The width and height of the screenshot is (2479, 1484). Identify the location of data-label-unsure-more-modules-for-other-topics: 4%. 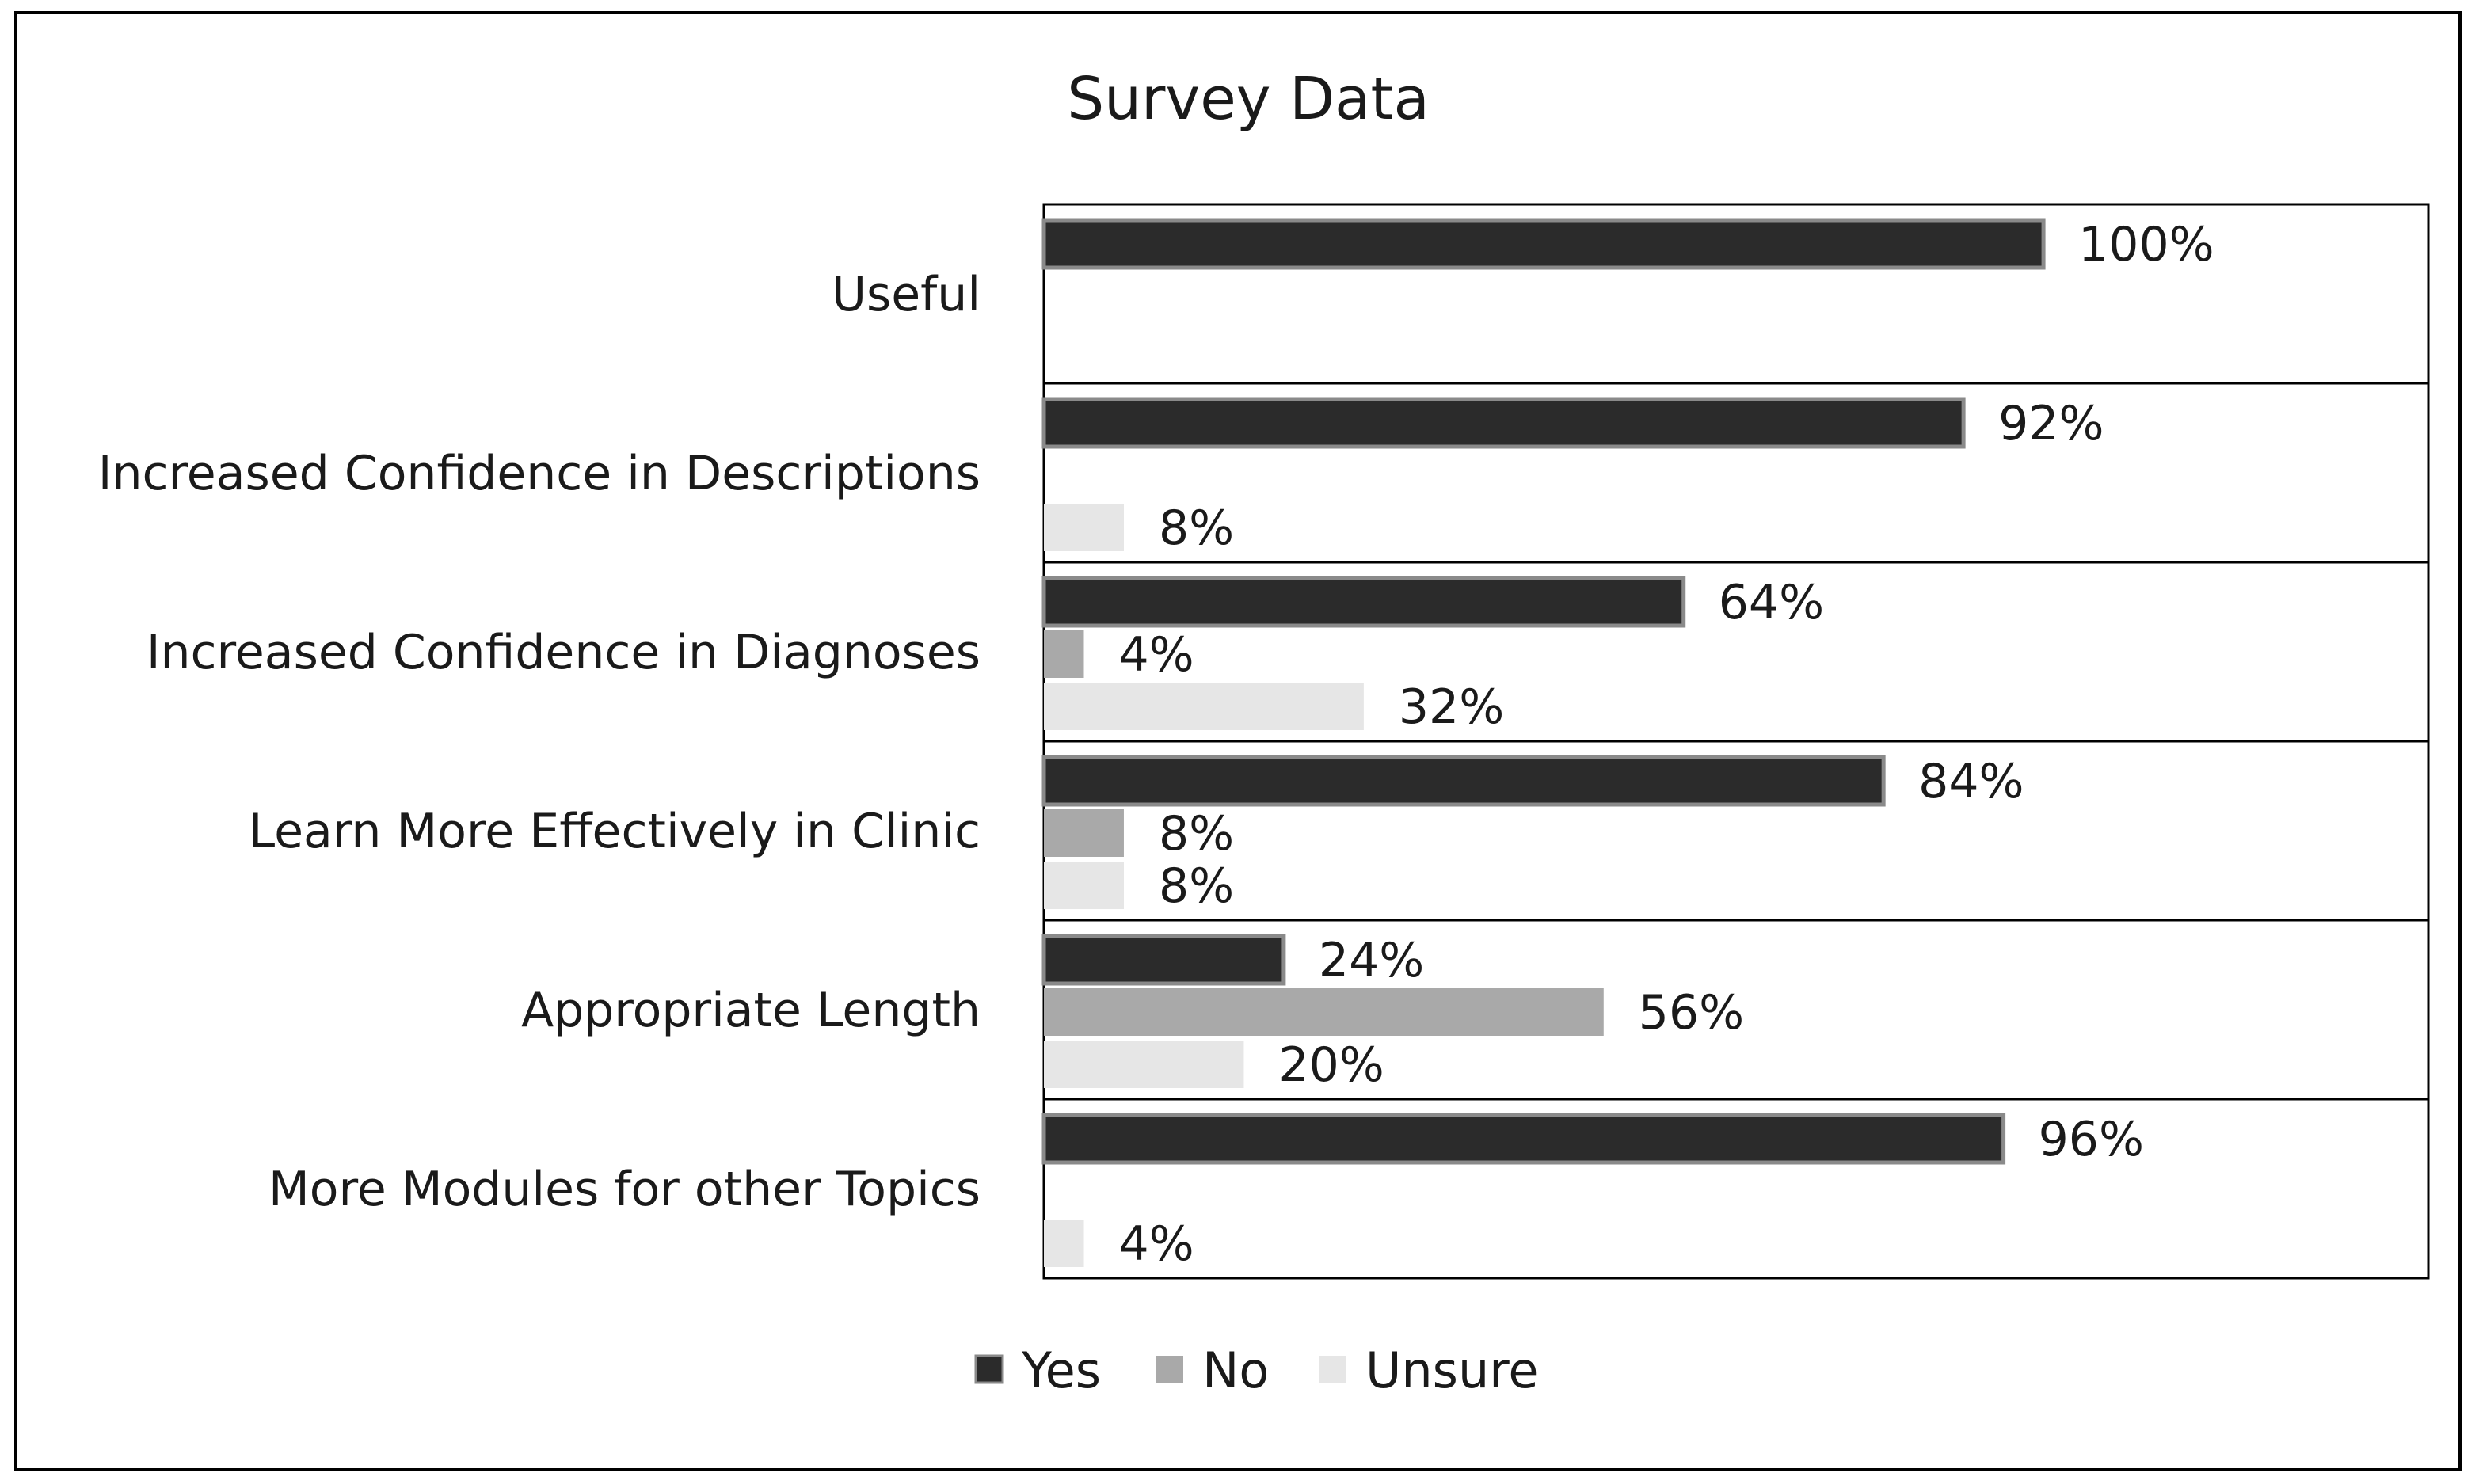
(1156, 1244).